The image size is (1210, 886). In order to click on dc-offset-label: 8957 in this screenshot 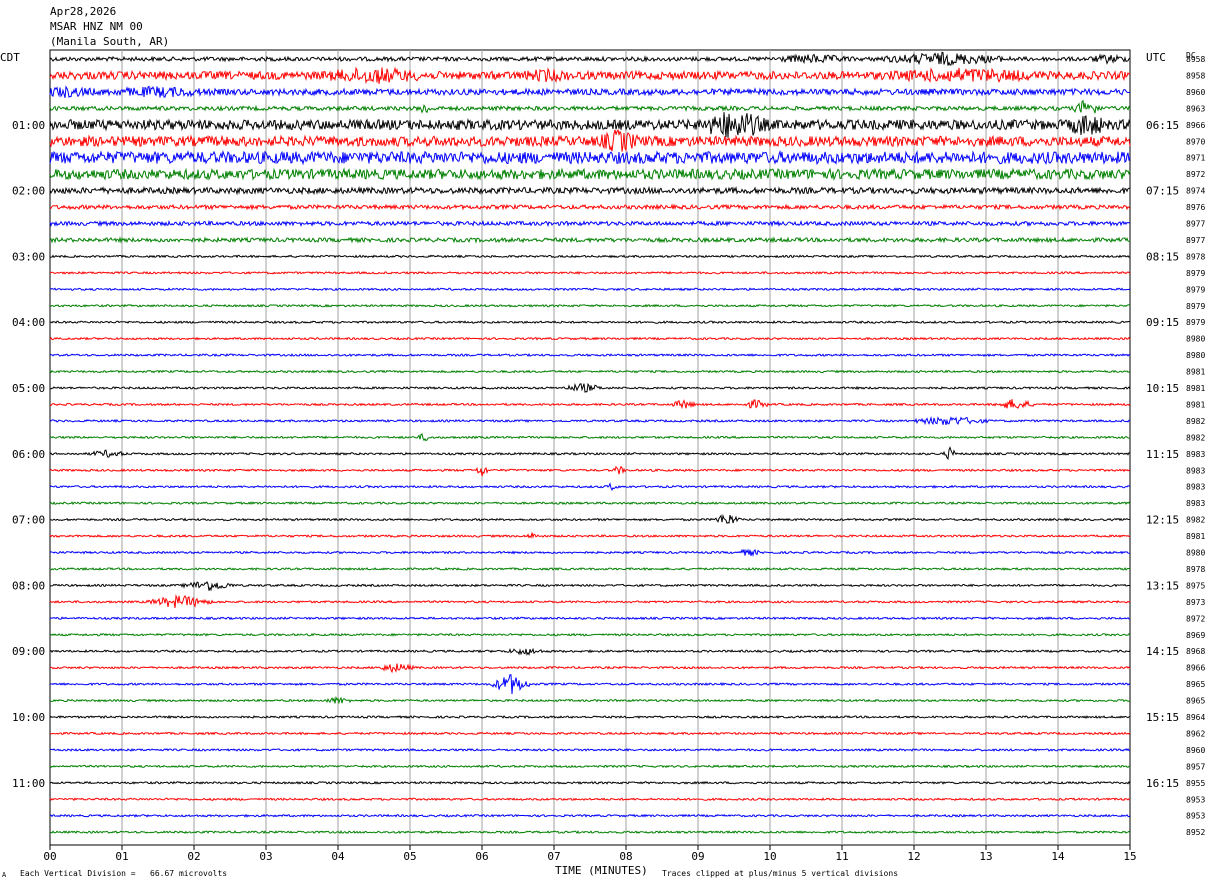, I will do `click(1195, 766)`.